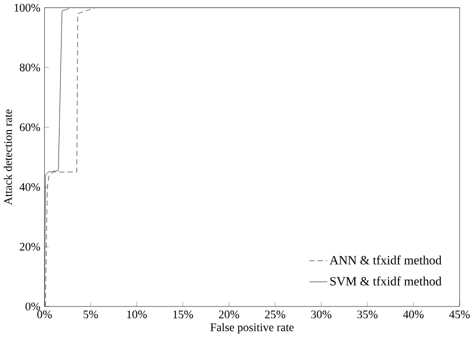  What do you see at coordinates (459, 314) in the screenshot?
I see `x-tick-label: 45%` at bounding box center [459, 314].